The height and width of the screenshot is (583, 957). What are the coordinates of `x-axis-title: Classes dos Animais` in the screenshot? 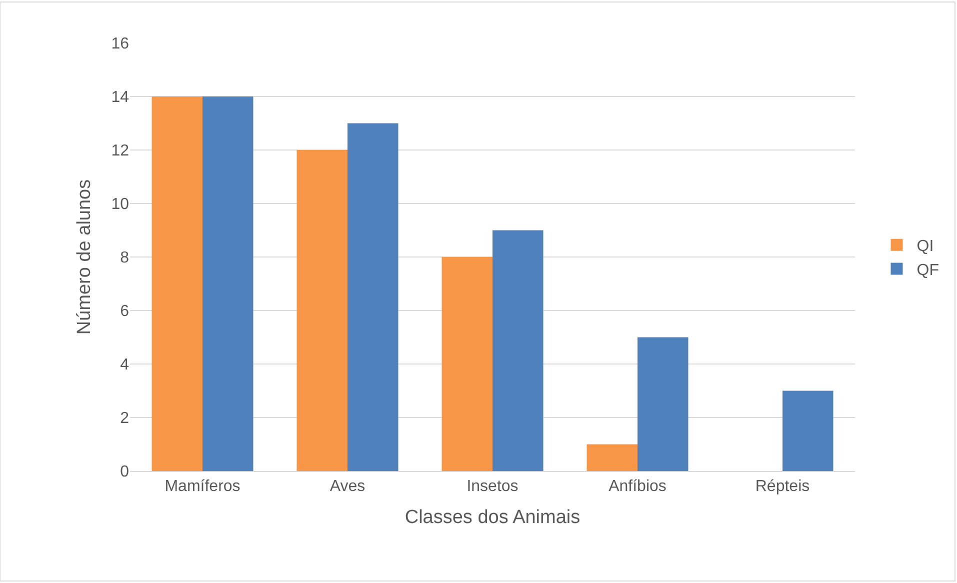 It's located at (492, 517).